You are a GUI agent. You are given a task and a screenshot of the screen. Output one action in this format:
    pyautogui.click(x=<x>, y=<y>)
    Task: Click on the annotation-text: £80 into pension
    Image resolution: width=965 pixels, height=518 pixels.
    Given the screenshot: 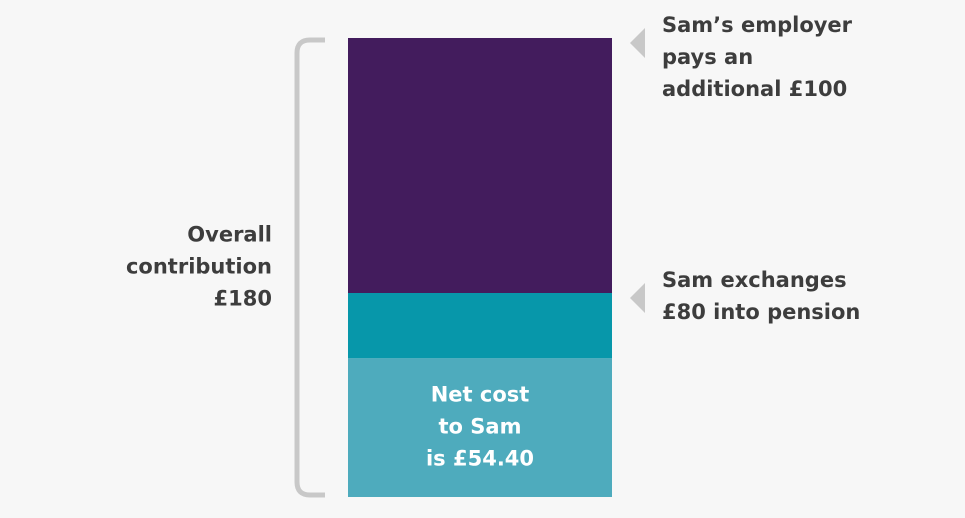 What is the action you would take?
    pyautogui.click(x=761, y=312)
    